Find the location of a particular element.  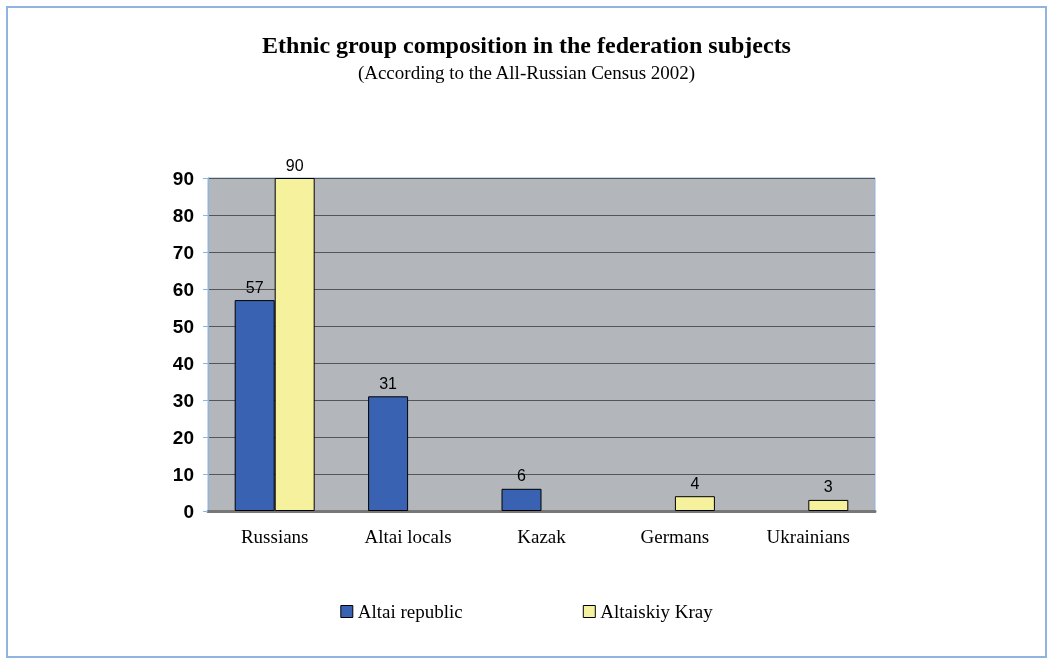

x-tick-label: Kazak is located at coordinates (542, 536).